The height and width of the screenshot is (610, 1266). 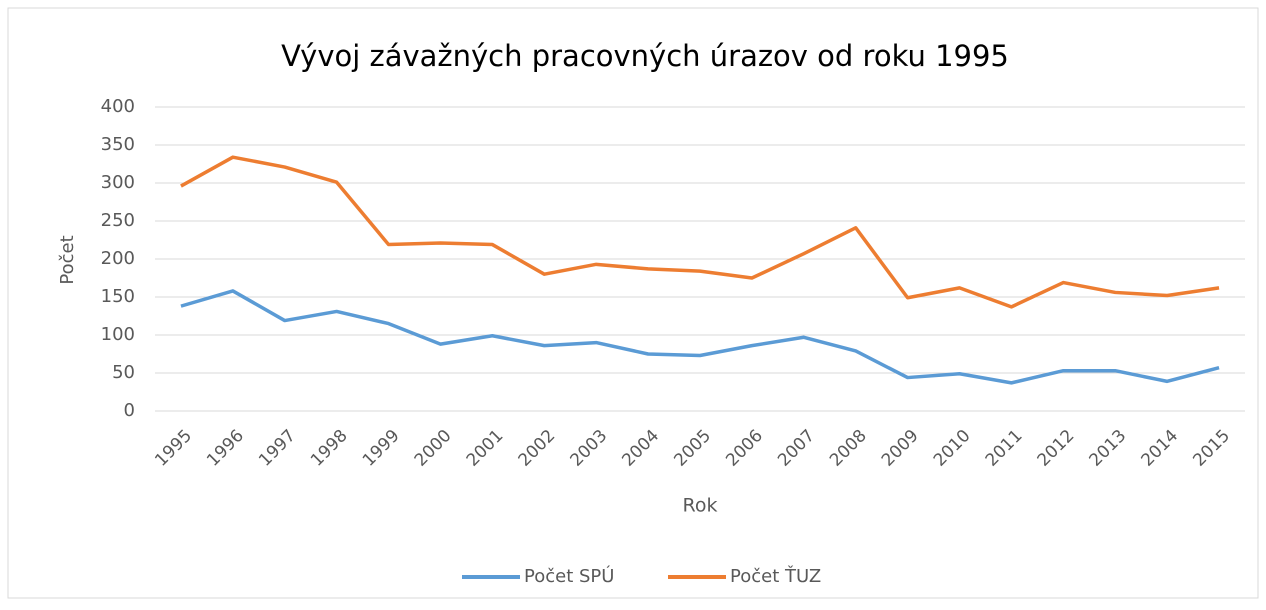 What do you see at coordinates (569, 576) in the screenshot?
I see `legend-label: Počet SPÚ` at bounding box center [569, 576].